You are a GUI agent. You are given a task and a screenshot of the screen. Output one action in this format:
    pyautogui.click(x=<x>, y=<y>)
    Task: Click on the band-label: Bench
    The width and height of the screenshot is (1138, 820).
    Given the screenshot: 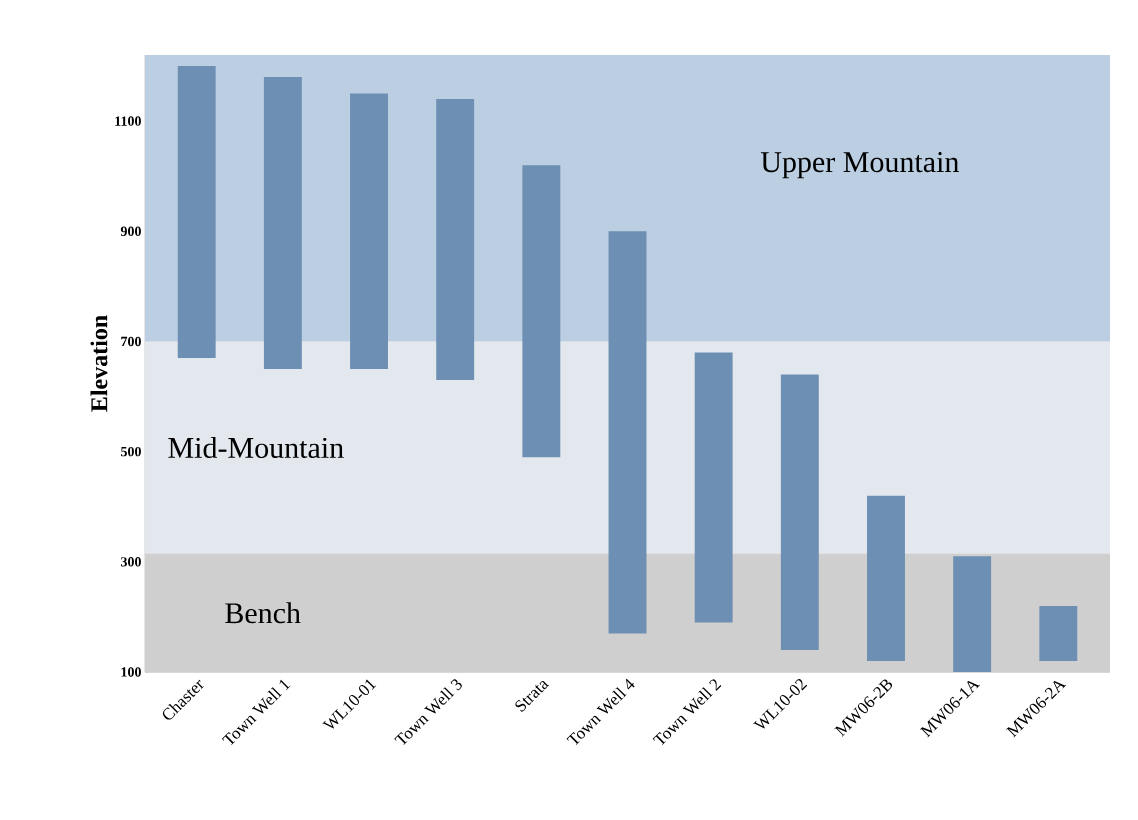 What is the action you would take?
    pyautogui.click(x=263, y=613)
    